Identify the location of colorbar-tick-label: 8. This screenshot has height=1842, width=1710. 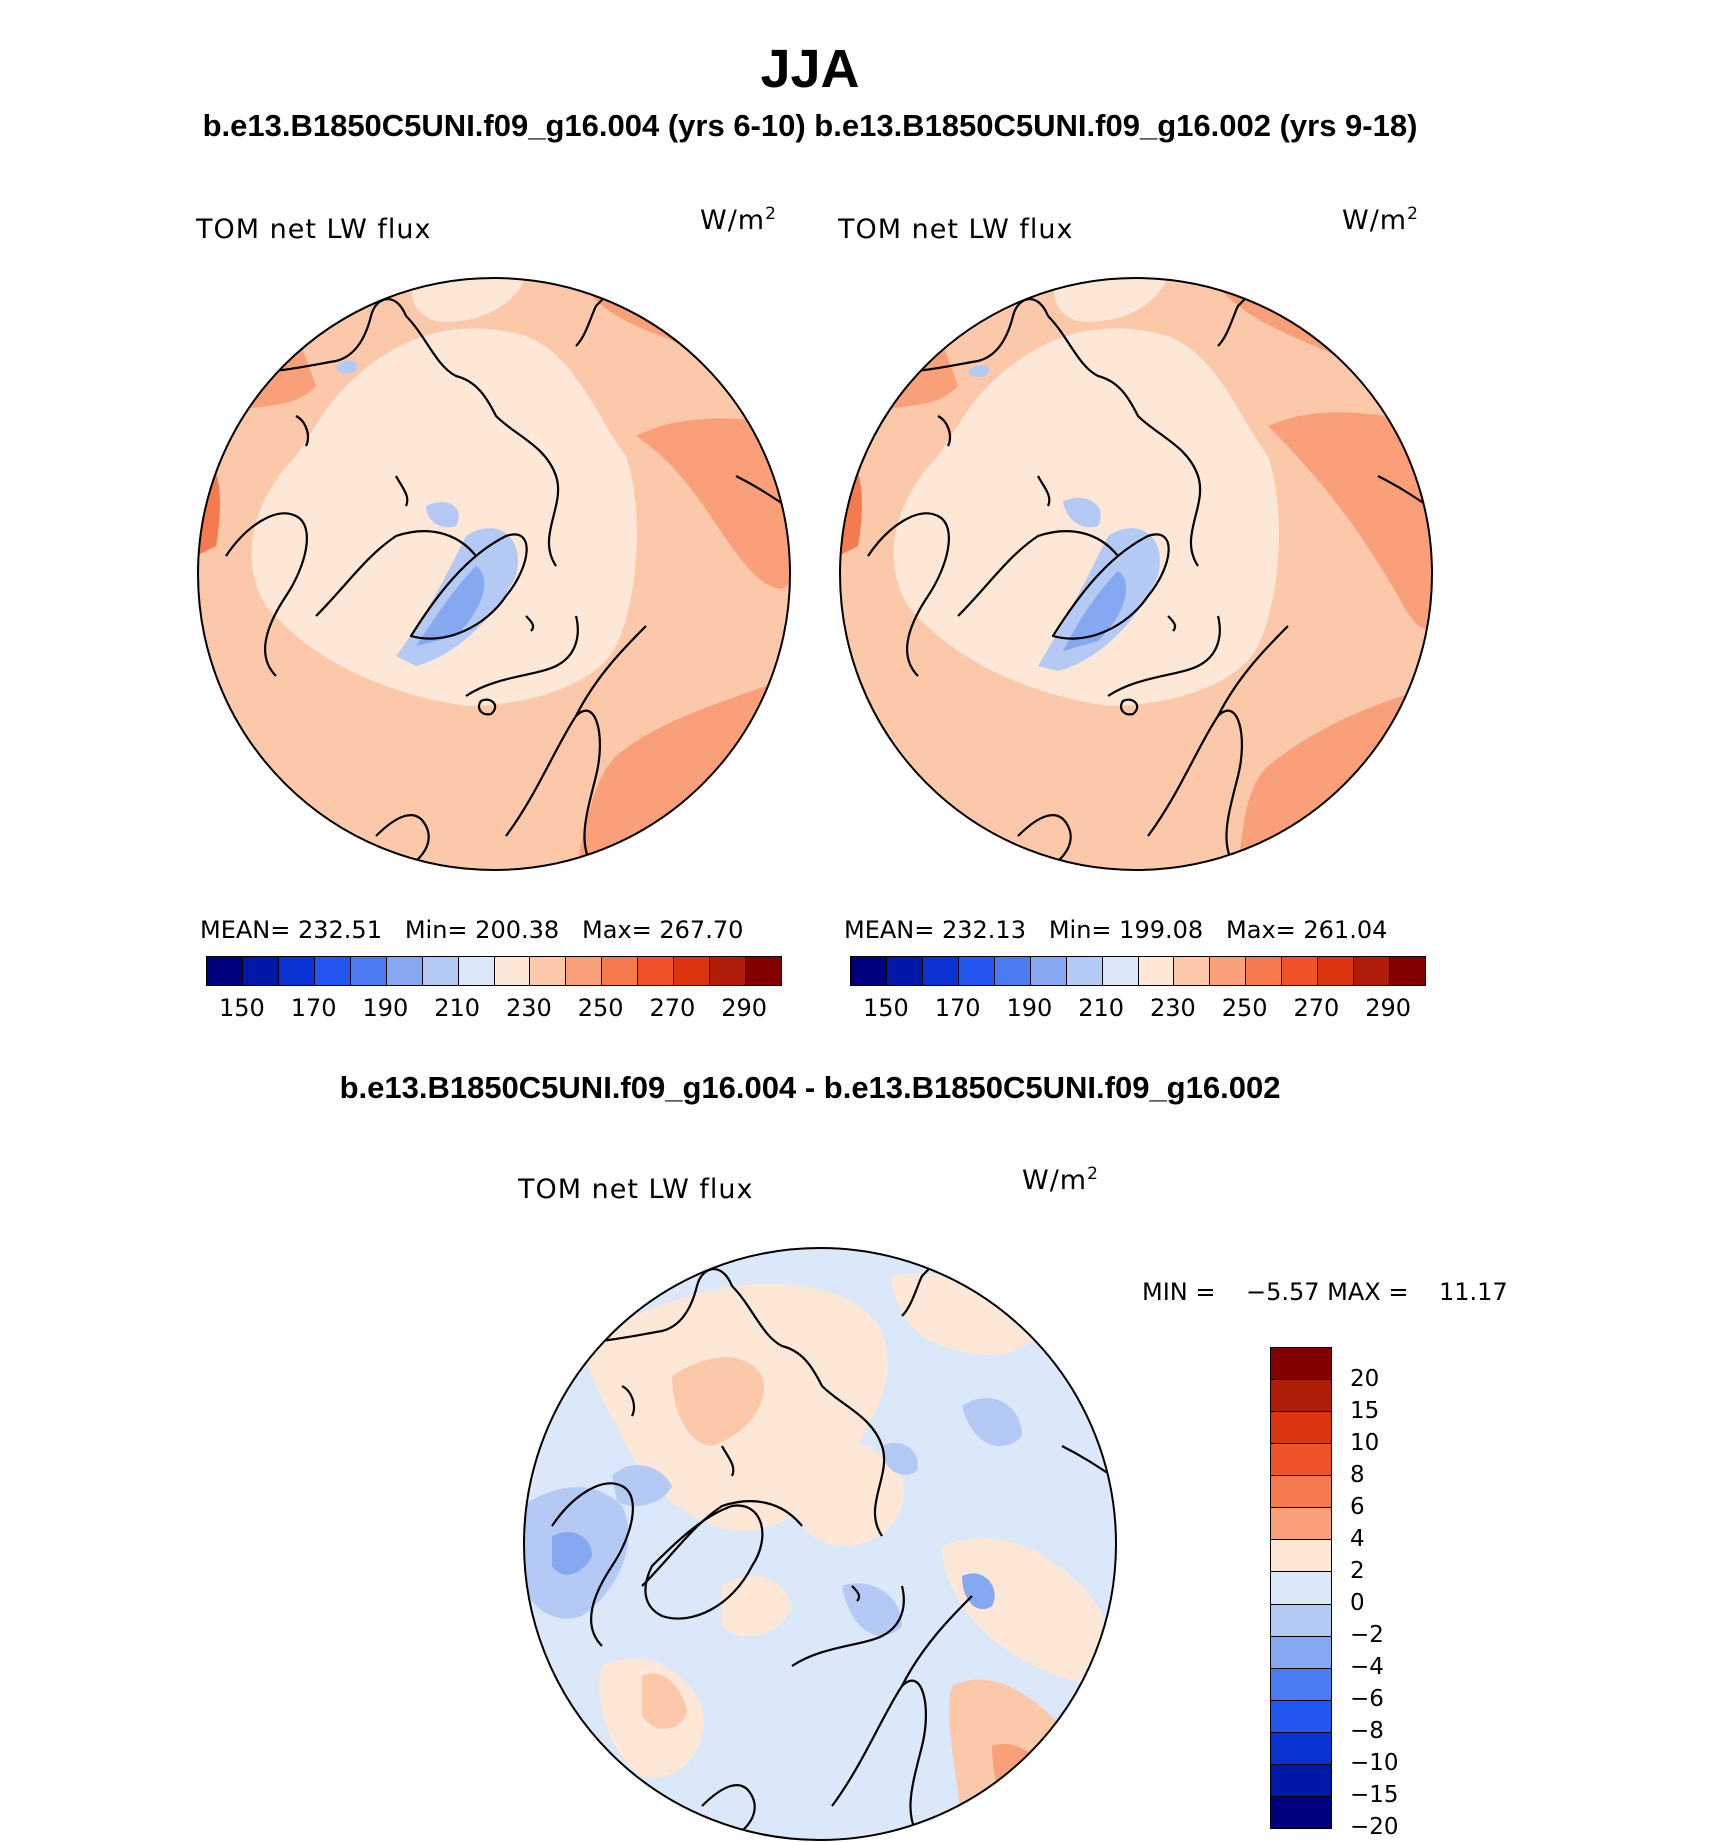
(1357, 1475).